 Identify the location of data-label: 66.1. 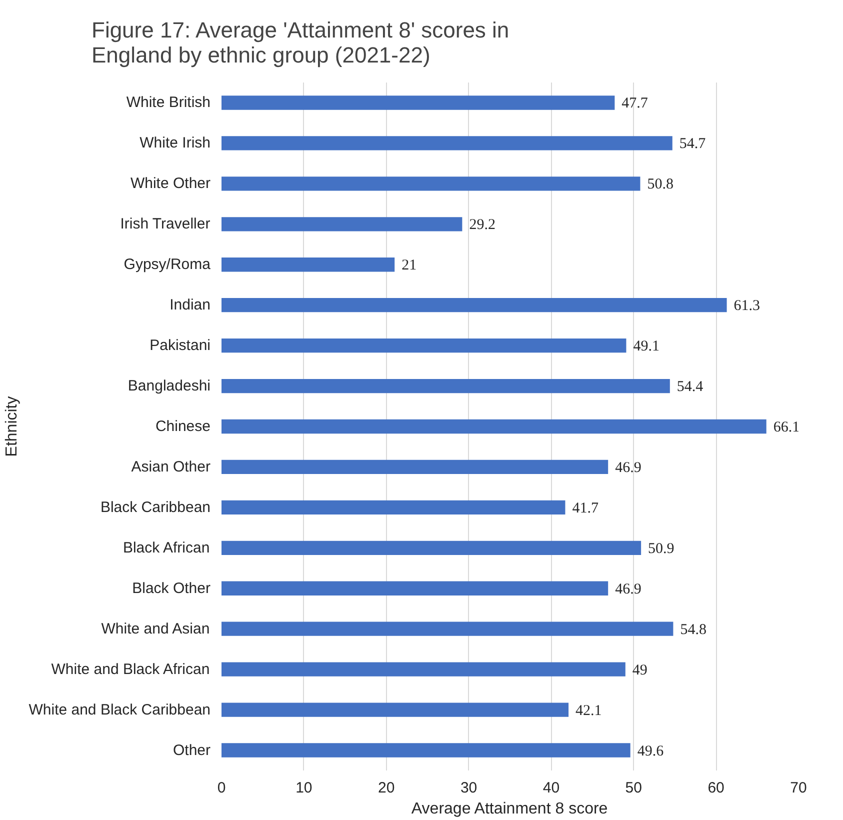
(786, 428).